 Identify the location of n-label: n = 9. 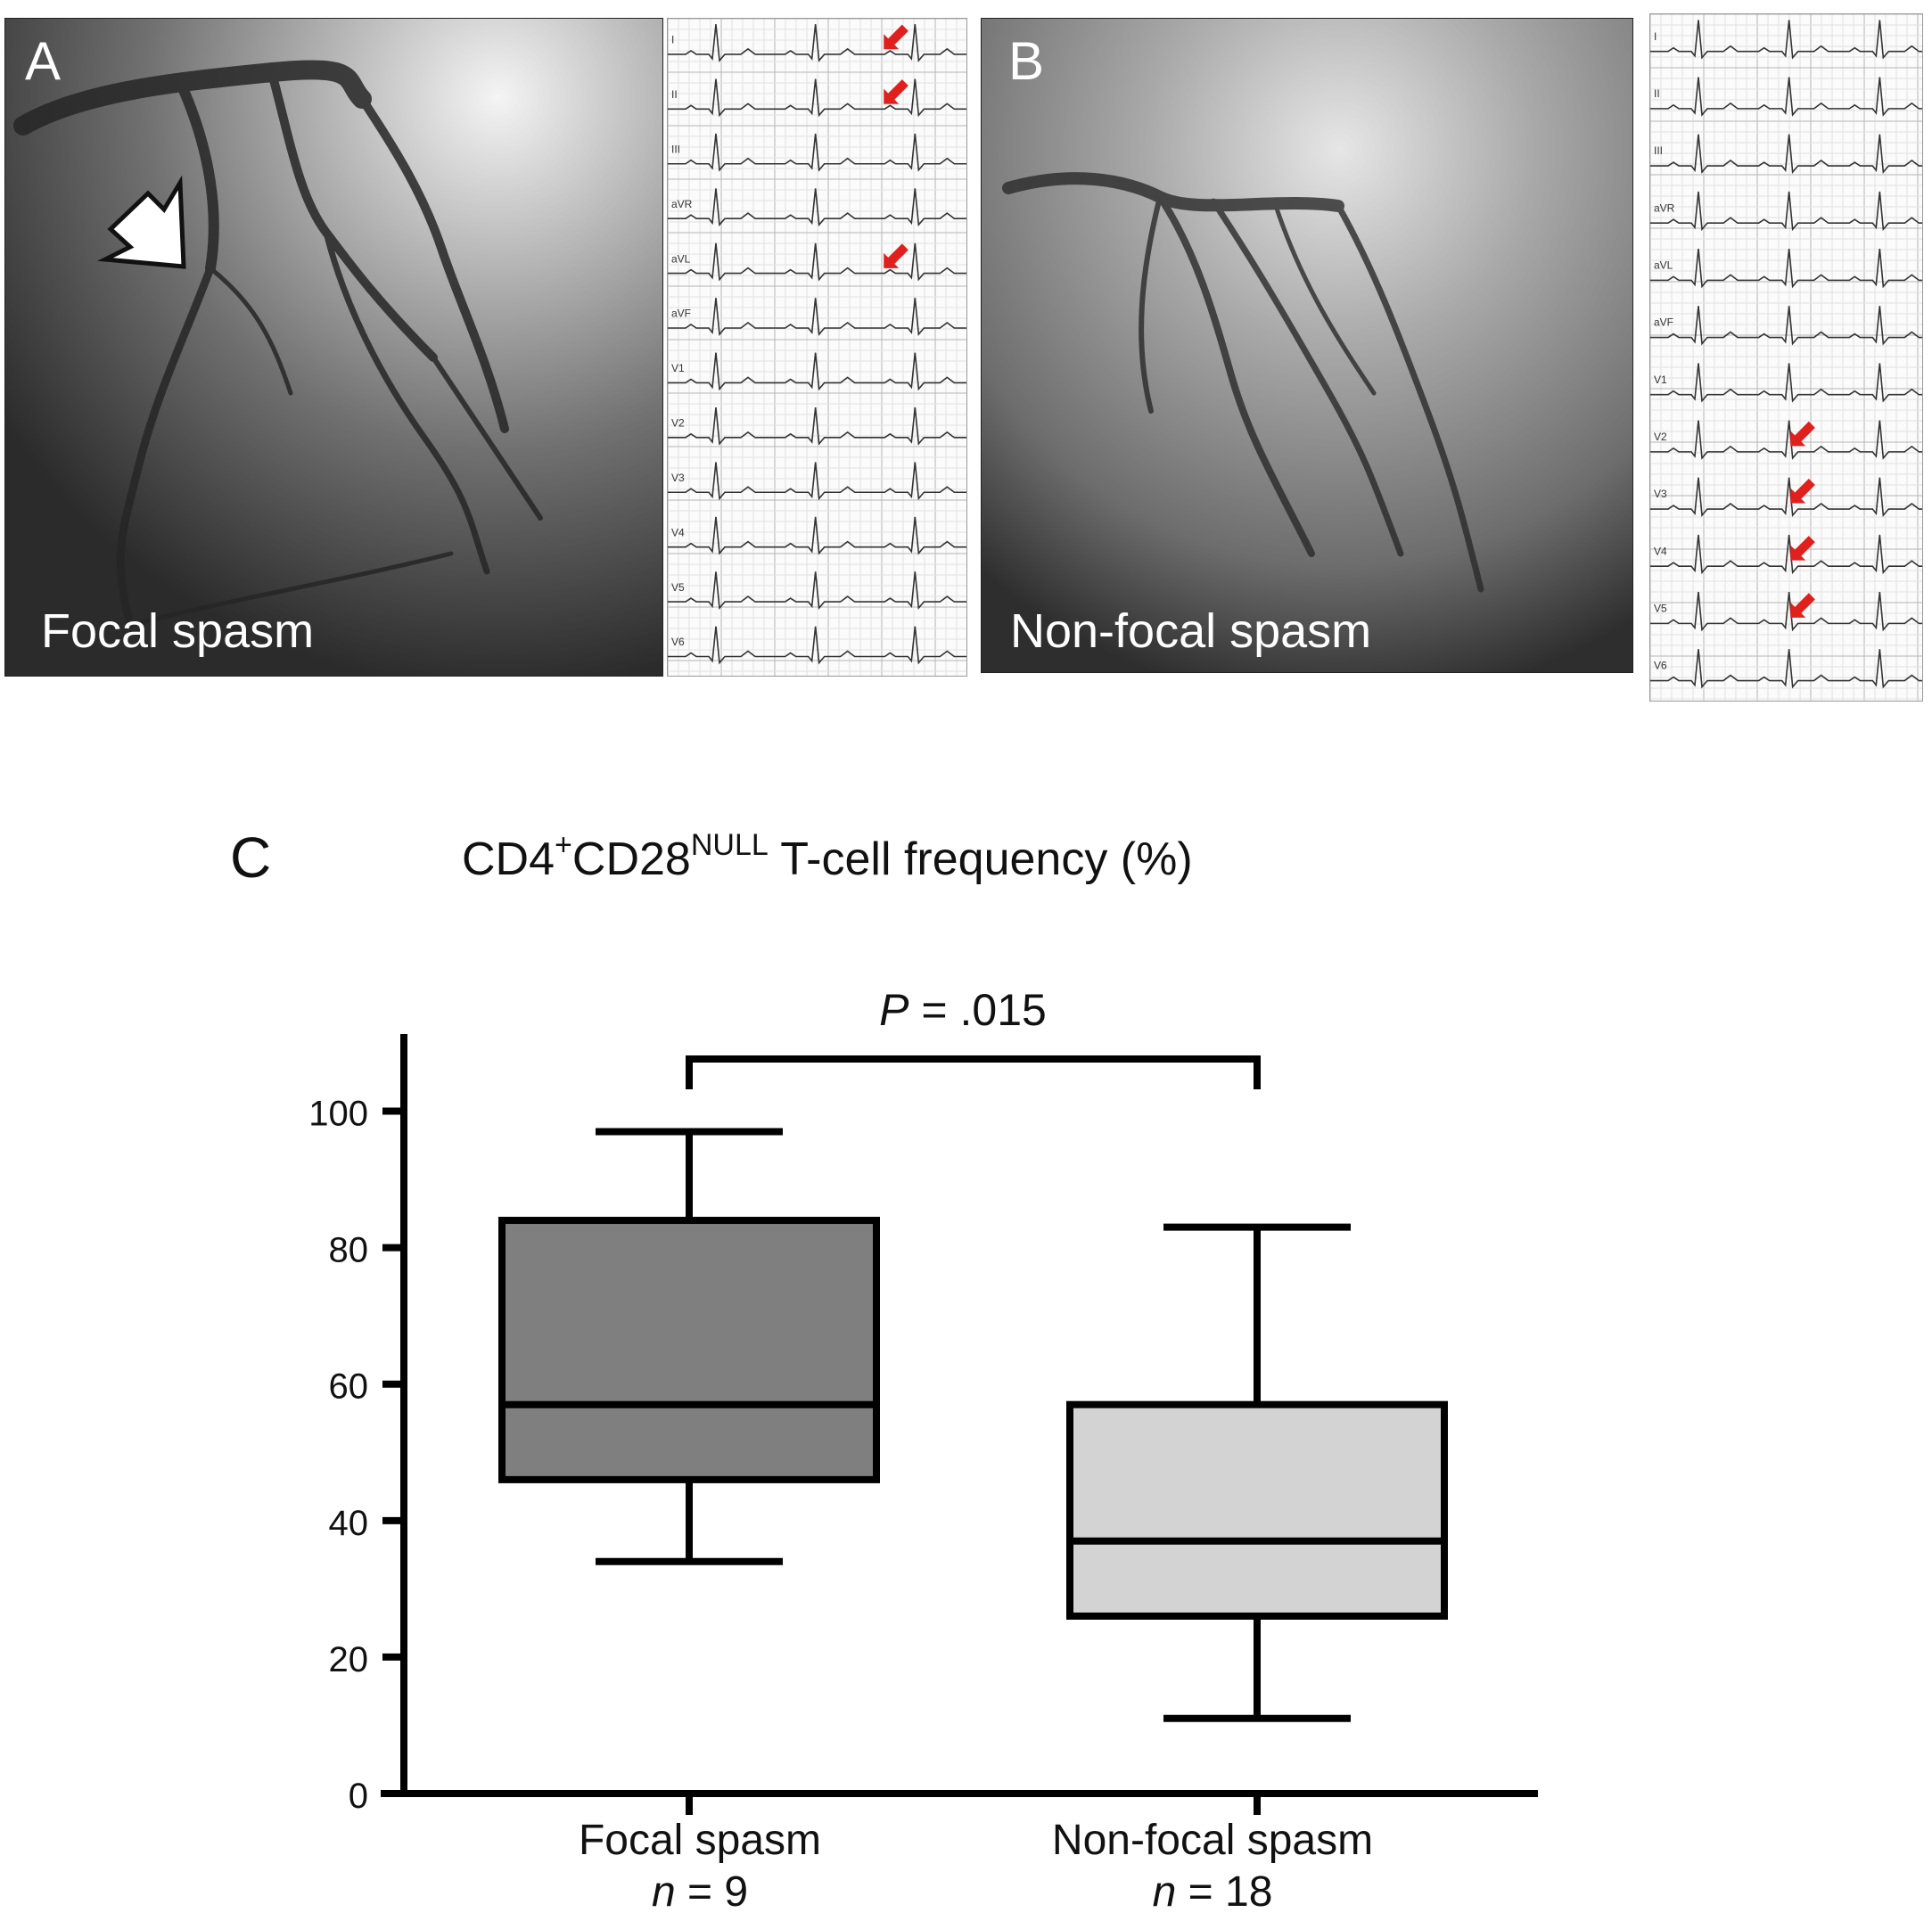
(700, 1892).